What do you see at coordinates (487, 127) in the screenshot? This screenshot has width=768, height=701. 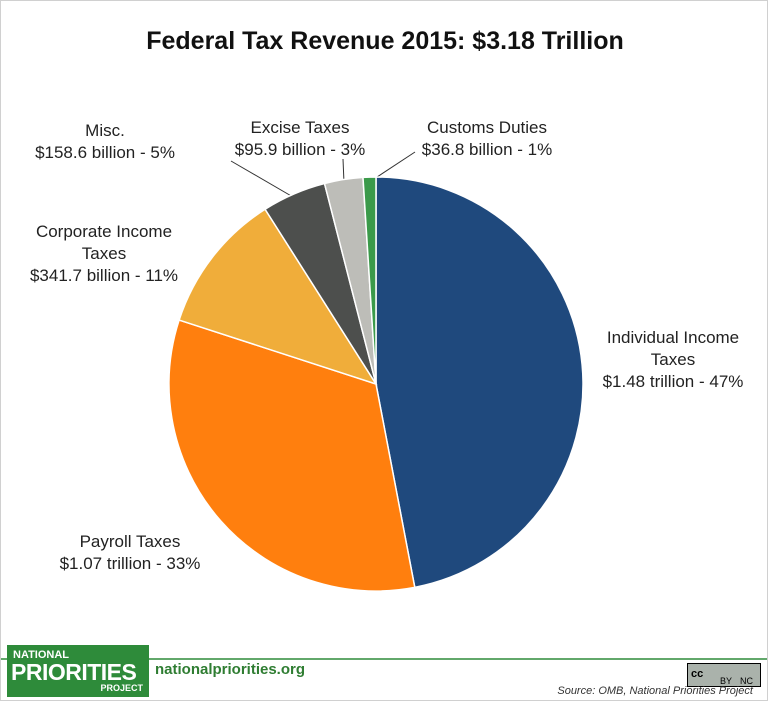 I see `category-label: Customs Duties` at bounding box center [487, 127].